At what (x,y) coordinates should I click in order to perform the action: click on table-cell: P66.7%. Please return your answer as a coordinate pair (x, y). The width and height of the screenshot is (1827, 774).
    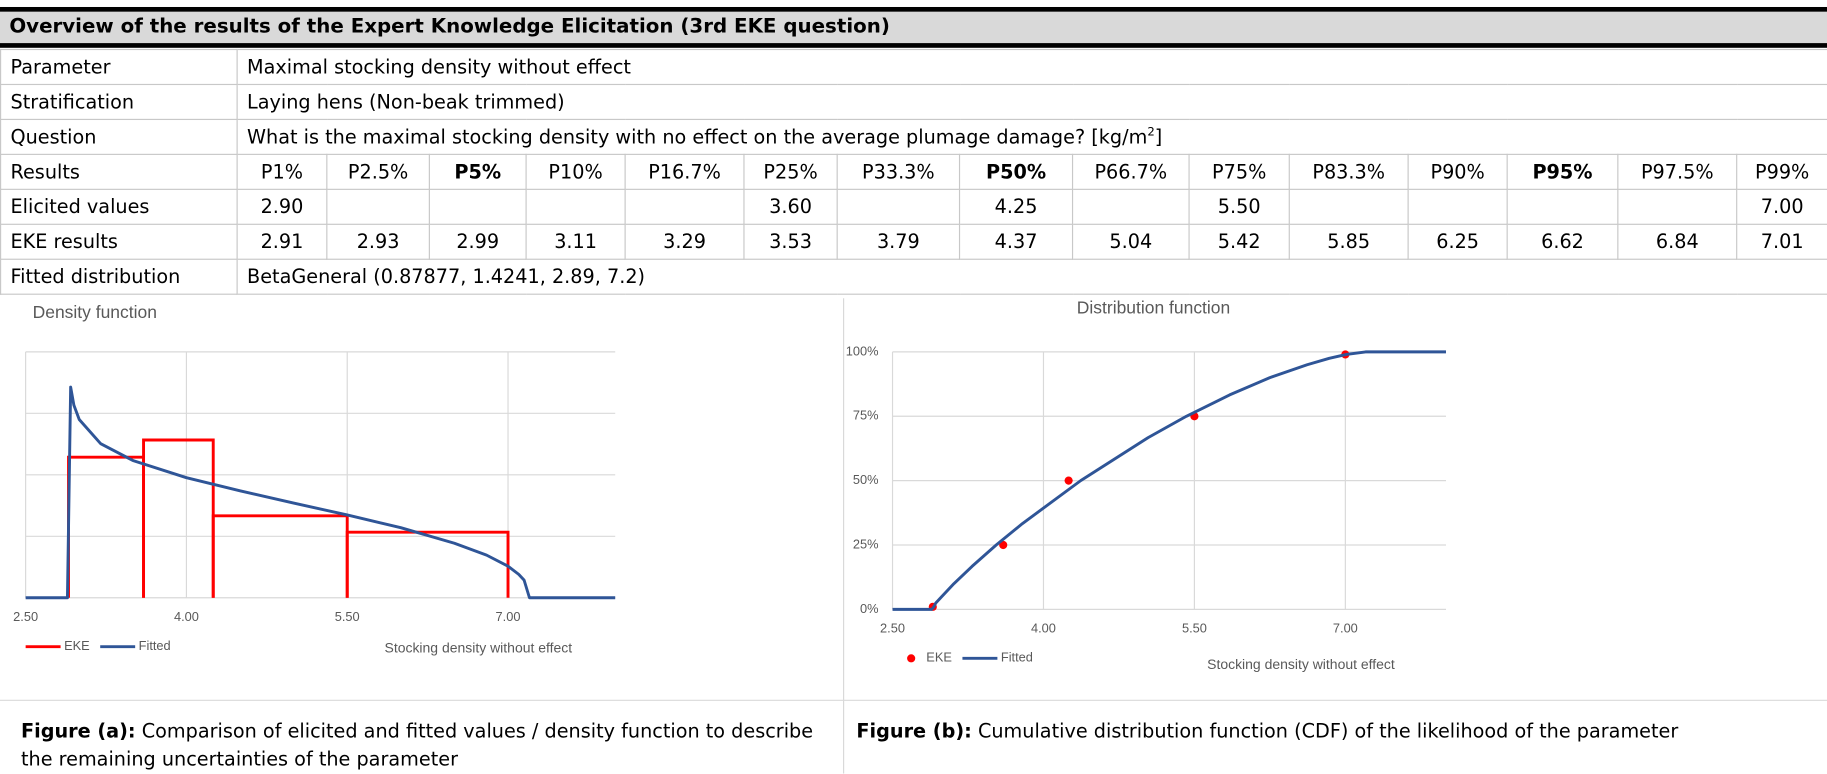
    Looking at the image, I should click on (1130, 171).